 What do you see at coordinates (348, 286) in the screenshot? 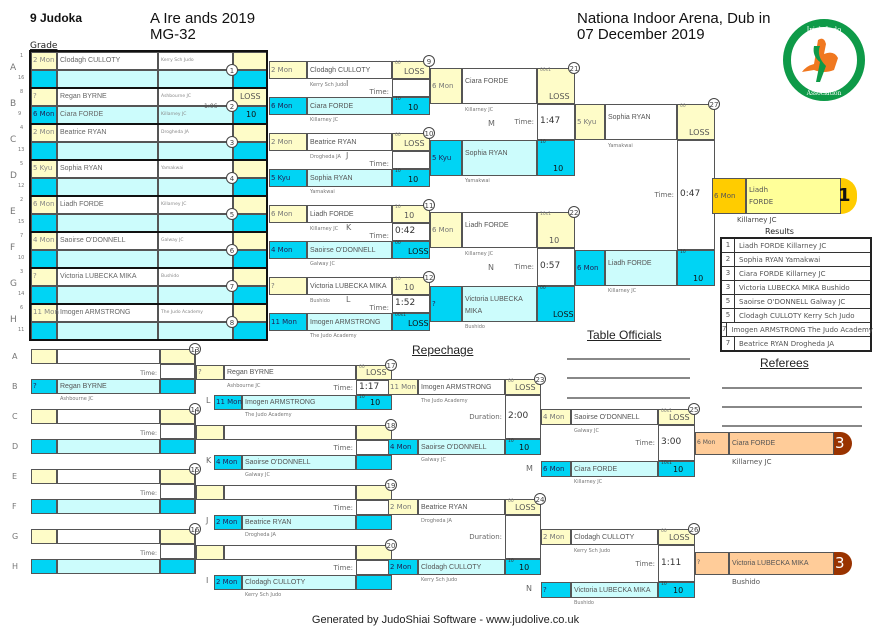
I see `competitor-name: Victoria LUBECKA MIKA` at bounding box center [348, 286].